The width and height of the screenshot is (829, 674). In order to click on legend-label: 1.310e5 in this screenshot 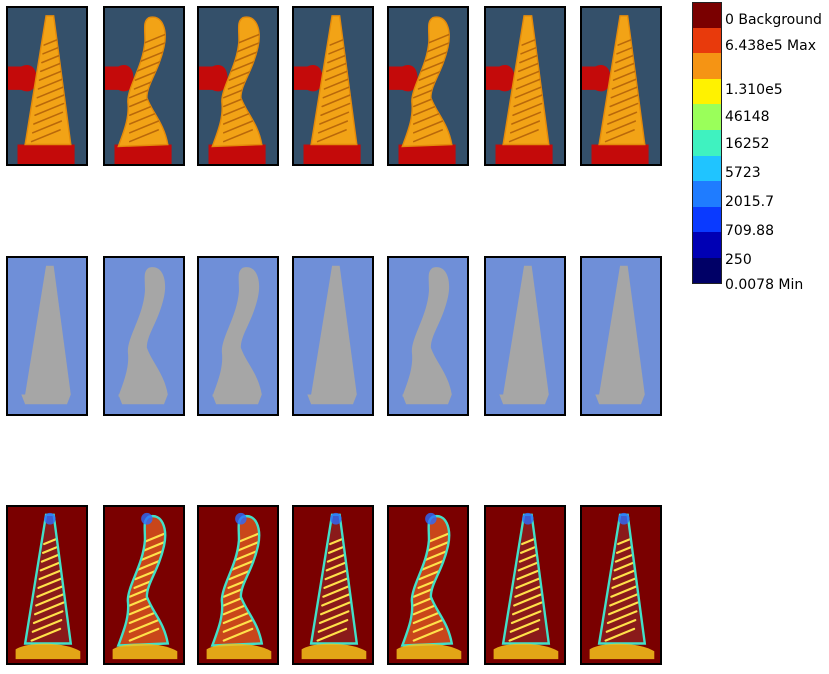, I will do `click(754, 90)`.